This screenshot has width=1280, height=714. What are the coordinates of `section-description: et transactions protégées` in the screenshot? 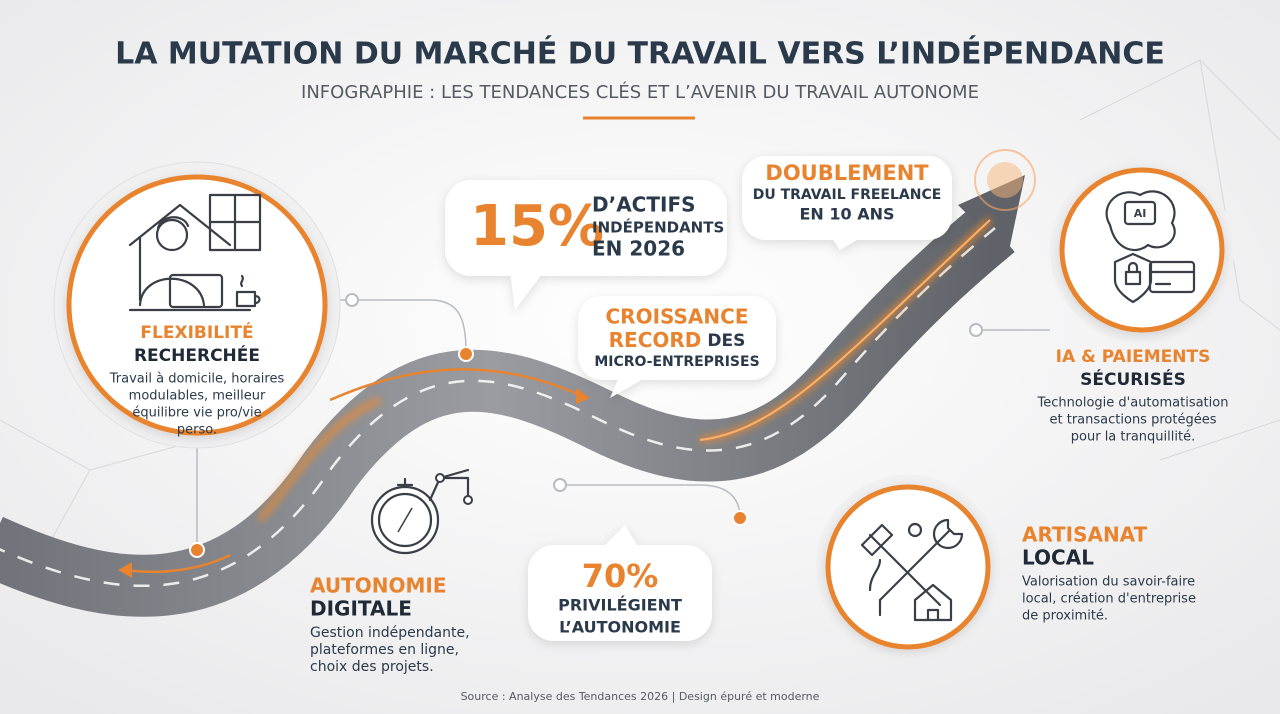 It's located at (1133, 420).